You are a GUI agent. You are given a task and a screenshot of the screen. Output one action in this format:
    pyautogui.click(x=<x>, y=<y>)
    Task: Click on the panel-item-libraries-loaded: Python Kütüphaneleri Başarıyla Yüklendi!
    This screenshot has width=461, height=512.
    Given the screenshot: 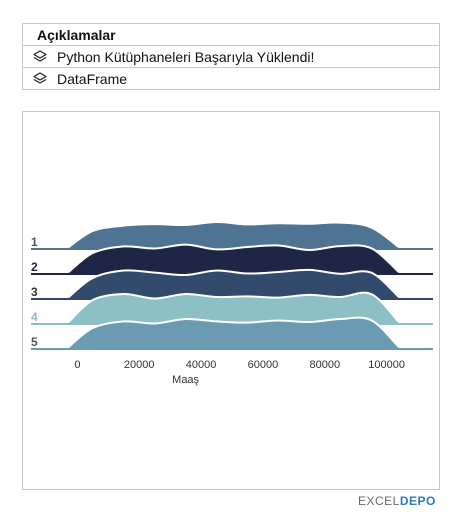 What is the action you would take?
    pyautogui.click(x=231, y=56)
    